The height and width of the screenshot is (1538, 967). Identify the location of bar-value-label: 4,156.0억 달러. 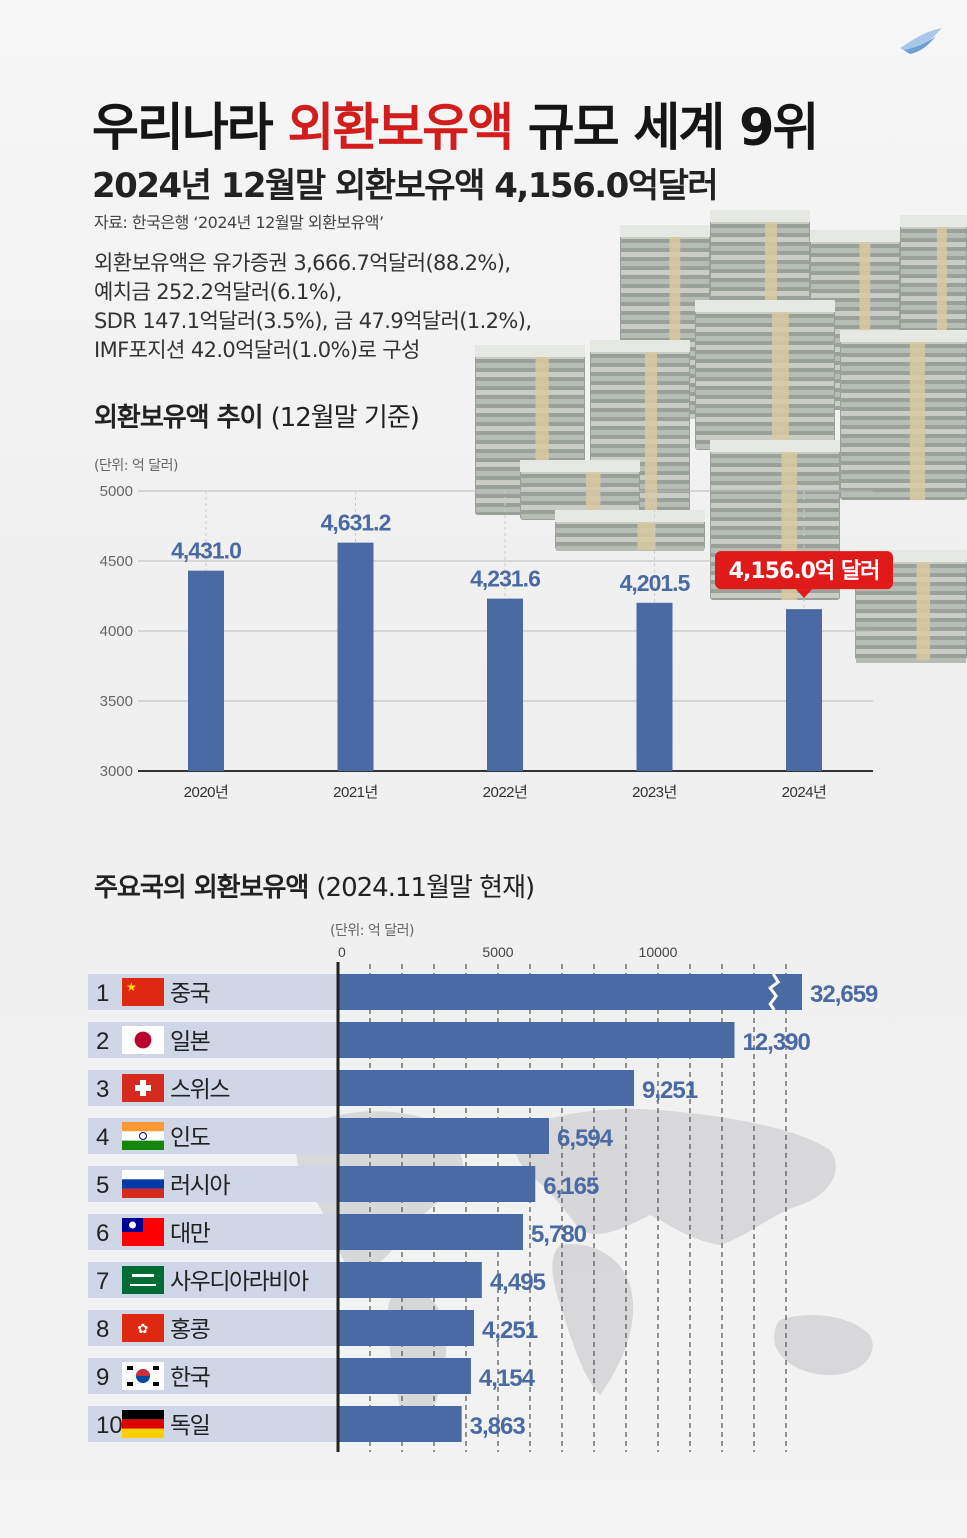
(804, 571).